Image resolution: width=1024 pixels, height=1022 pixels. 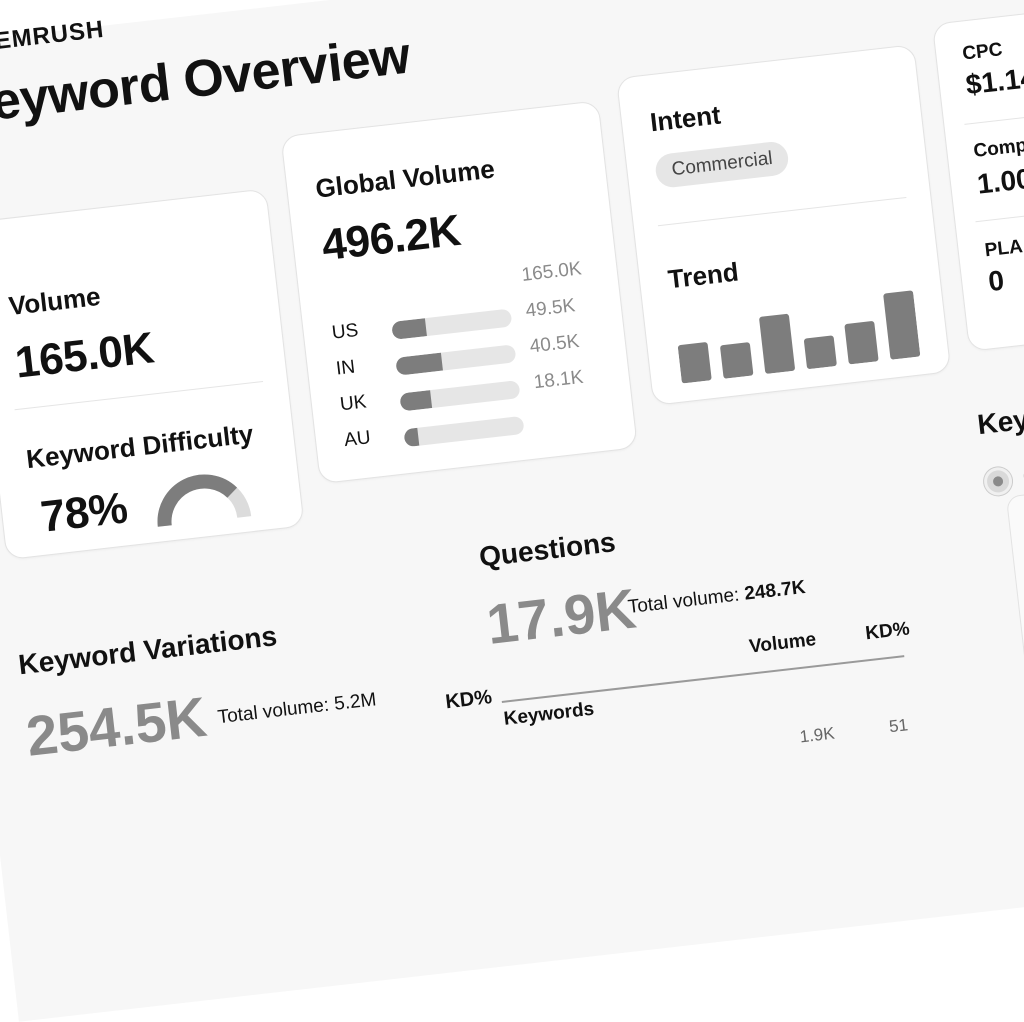 I want to click on volume-label: Volume, so click(x=54, y=301).